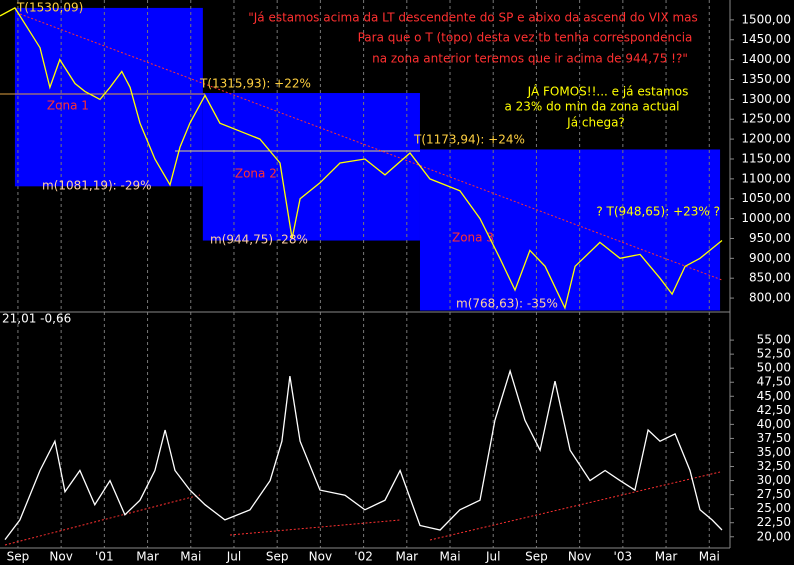 The height and width of the screenshot is (565, 794). What do you see at coordinates (658, 212) in the screenshot?
I see `annotation: ? T(948,65): +23% ?` at bounding box center [658, 212].